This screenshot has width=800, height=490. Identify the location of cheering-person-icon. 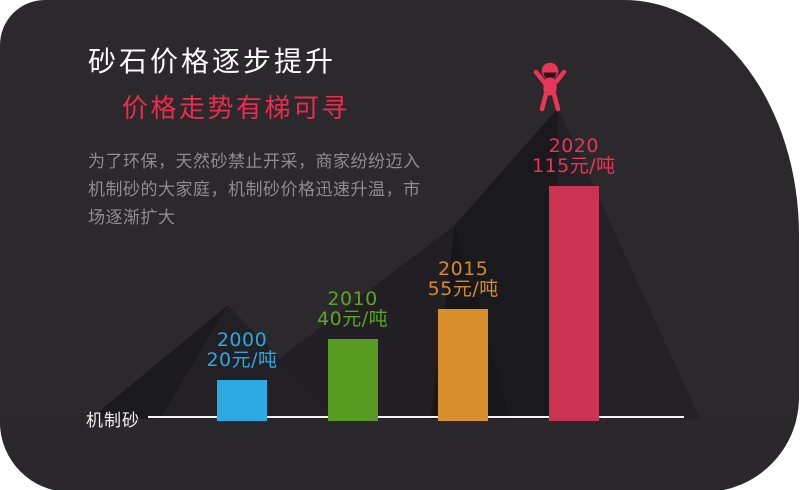
(550, 87).